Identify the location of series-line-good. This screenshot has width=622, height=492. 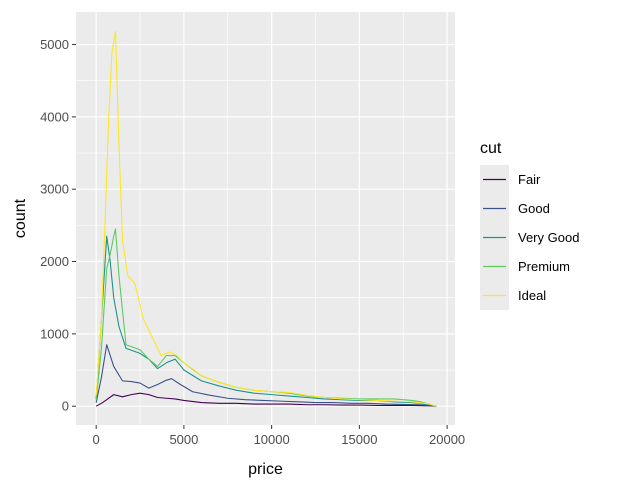
(266, 375).